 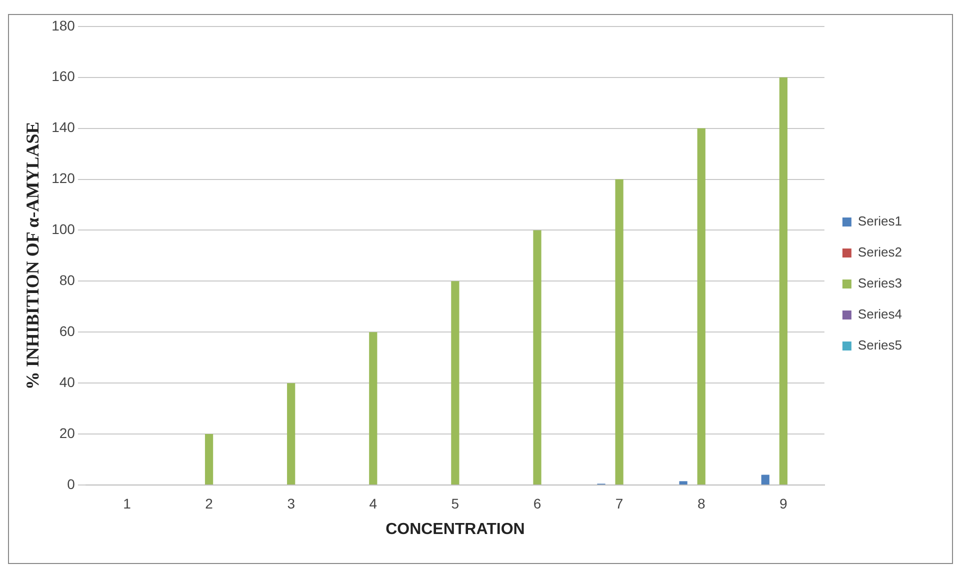 I want to click on legend-label: Series2, so click(x=880, y=252).